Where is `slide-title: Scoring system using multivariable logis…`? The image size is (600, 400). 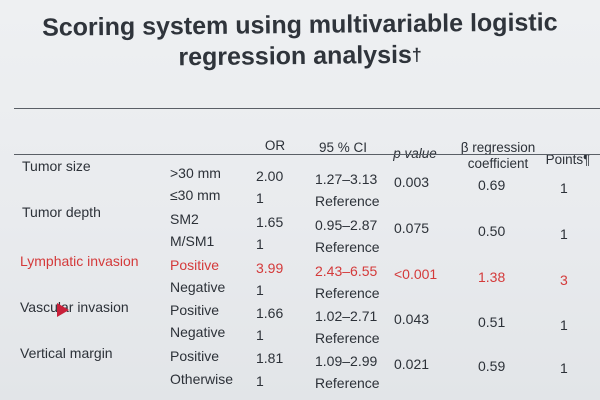 slide-title: Scoring system using multivariable logis… is located at coordinates (300, 40).